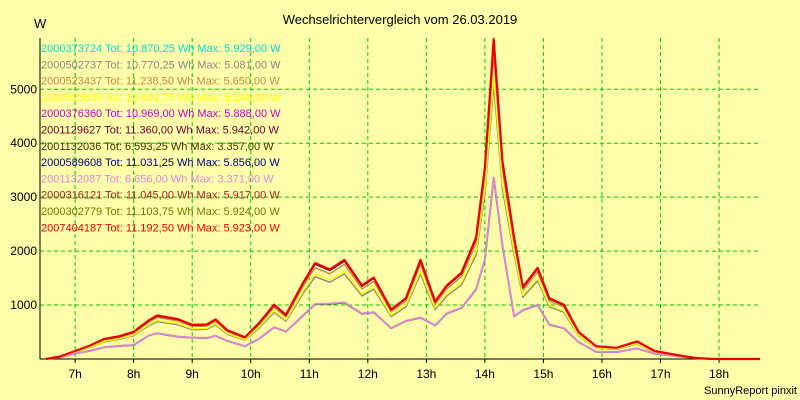 This screenshot has height=400, width=800. What do you see at coordinates (192, 374) in the screenshot?
I see `x-tick-label: 9h` at bounding box center [192, 374].